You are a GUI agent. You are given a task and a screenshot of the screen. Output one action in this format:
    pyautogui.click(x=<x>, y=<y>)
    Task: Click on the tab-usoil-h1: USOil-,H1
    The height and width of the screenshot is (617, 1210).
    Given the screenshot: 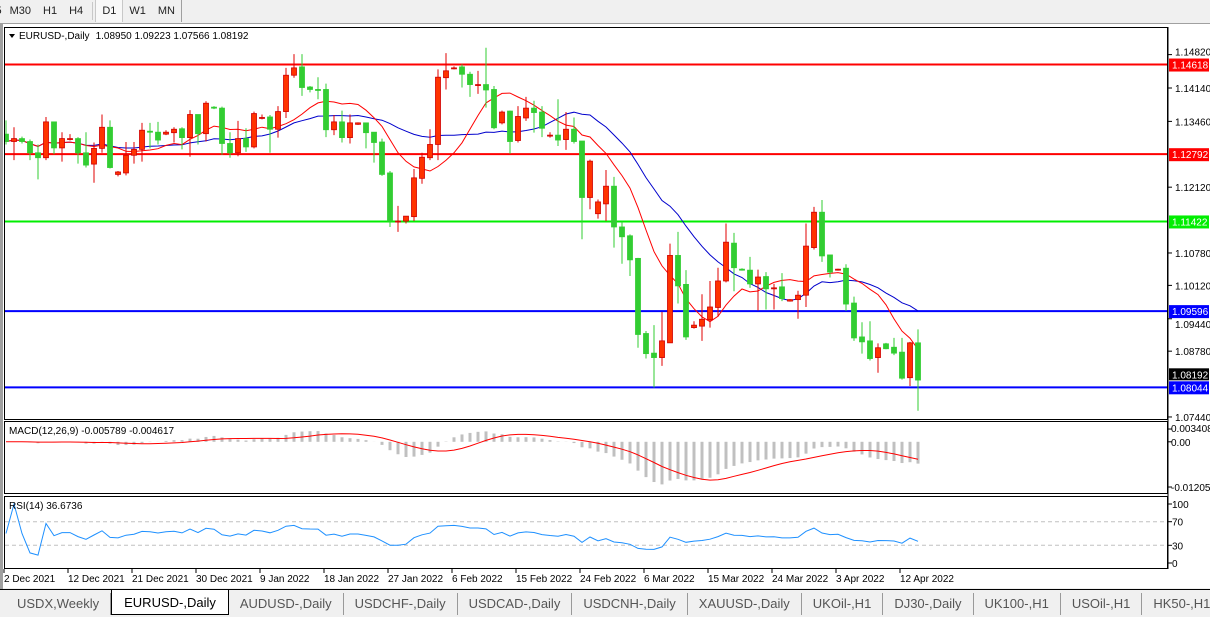 What is the action you would take?
    pyautogui.click(x=1102, y=604)
    